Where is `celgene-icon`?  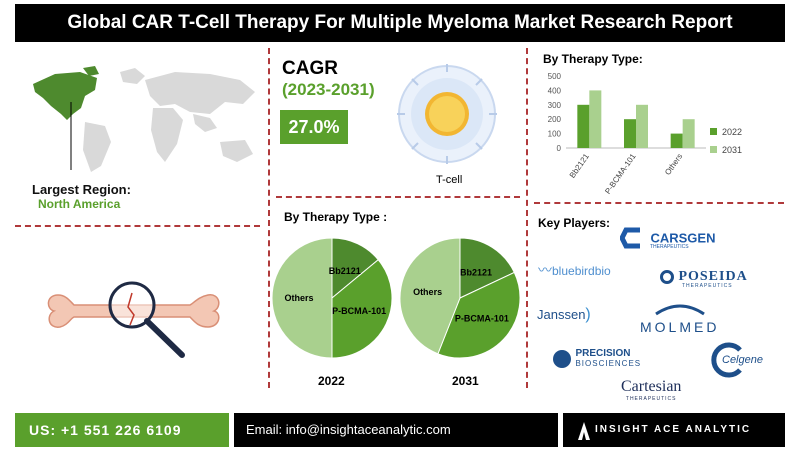
celgene-icon is located at coordinates (726, 360).